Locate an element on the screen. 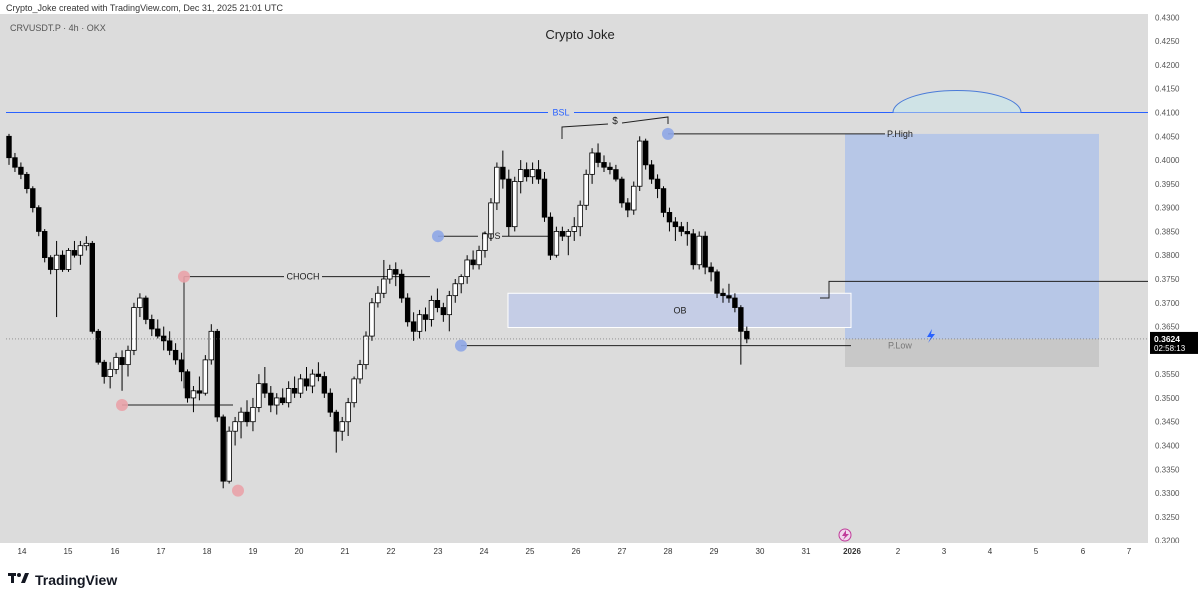 The height and width of the screenshot is (605, 1200). stop-zone is located at coordinates (972, 352).